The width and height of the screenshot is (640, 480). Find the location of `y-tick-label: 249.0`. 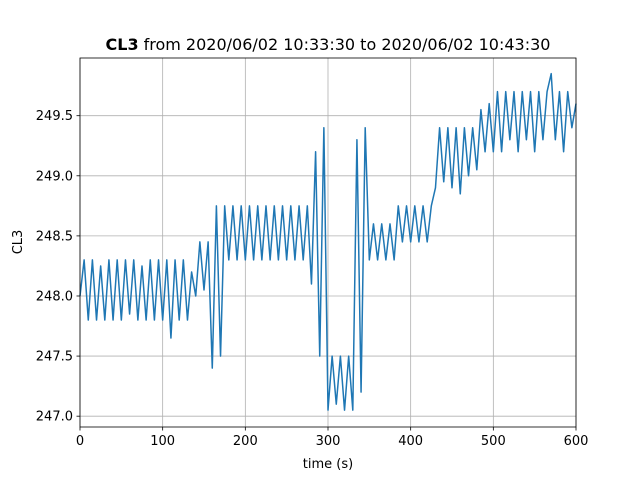

y-tick-label: 249.0 is located at coordinates (54, 176).